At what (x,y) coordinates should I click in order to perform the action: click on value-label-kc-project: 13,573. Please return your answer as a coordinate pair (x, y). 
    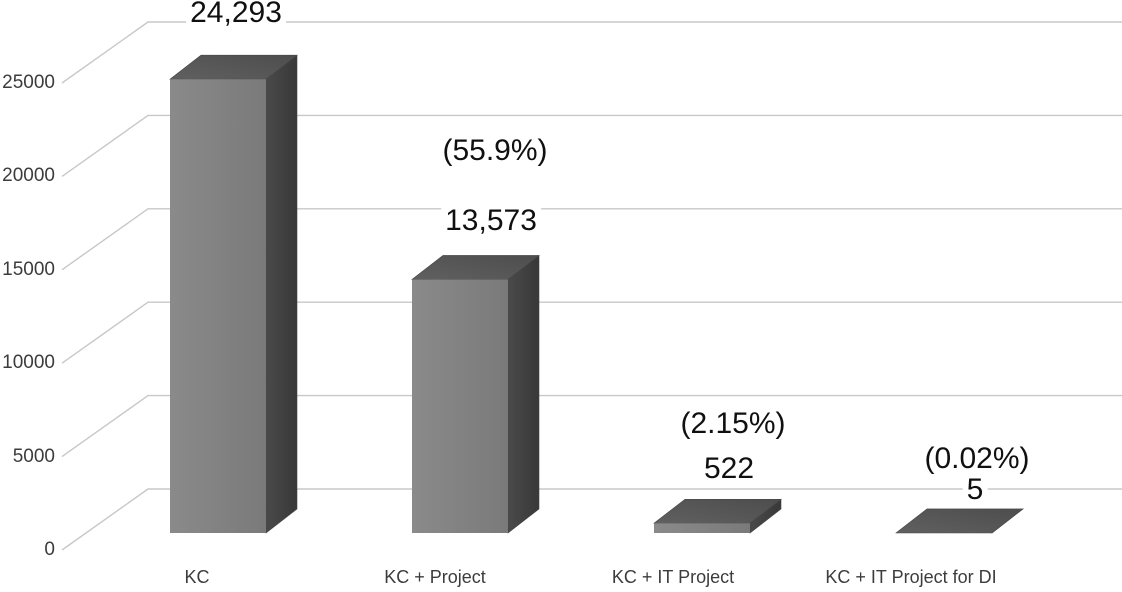
    Looking at the image, I should click on (491, 220).